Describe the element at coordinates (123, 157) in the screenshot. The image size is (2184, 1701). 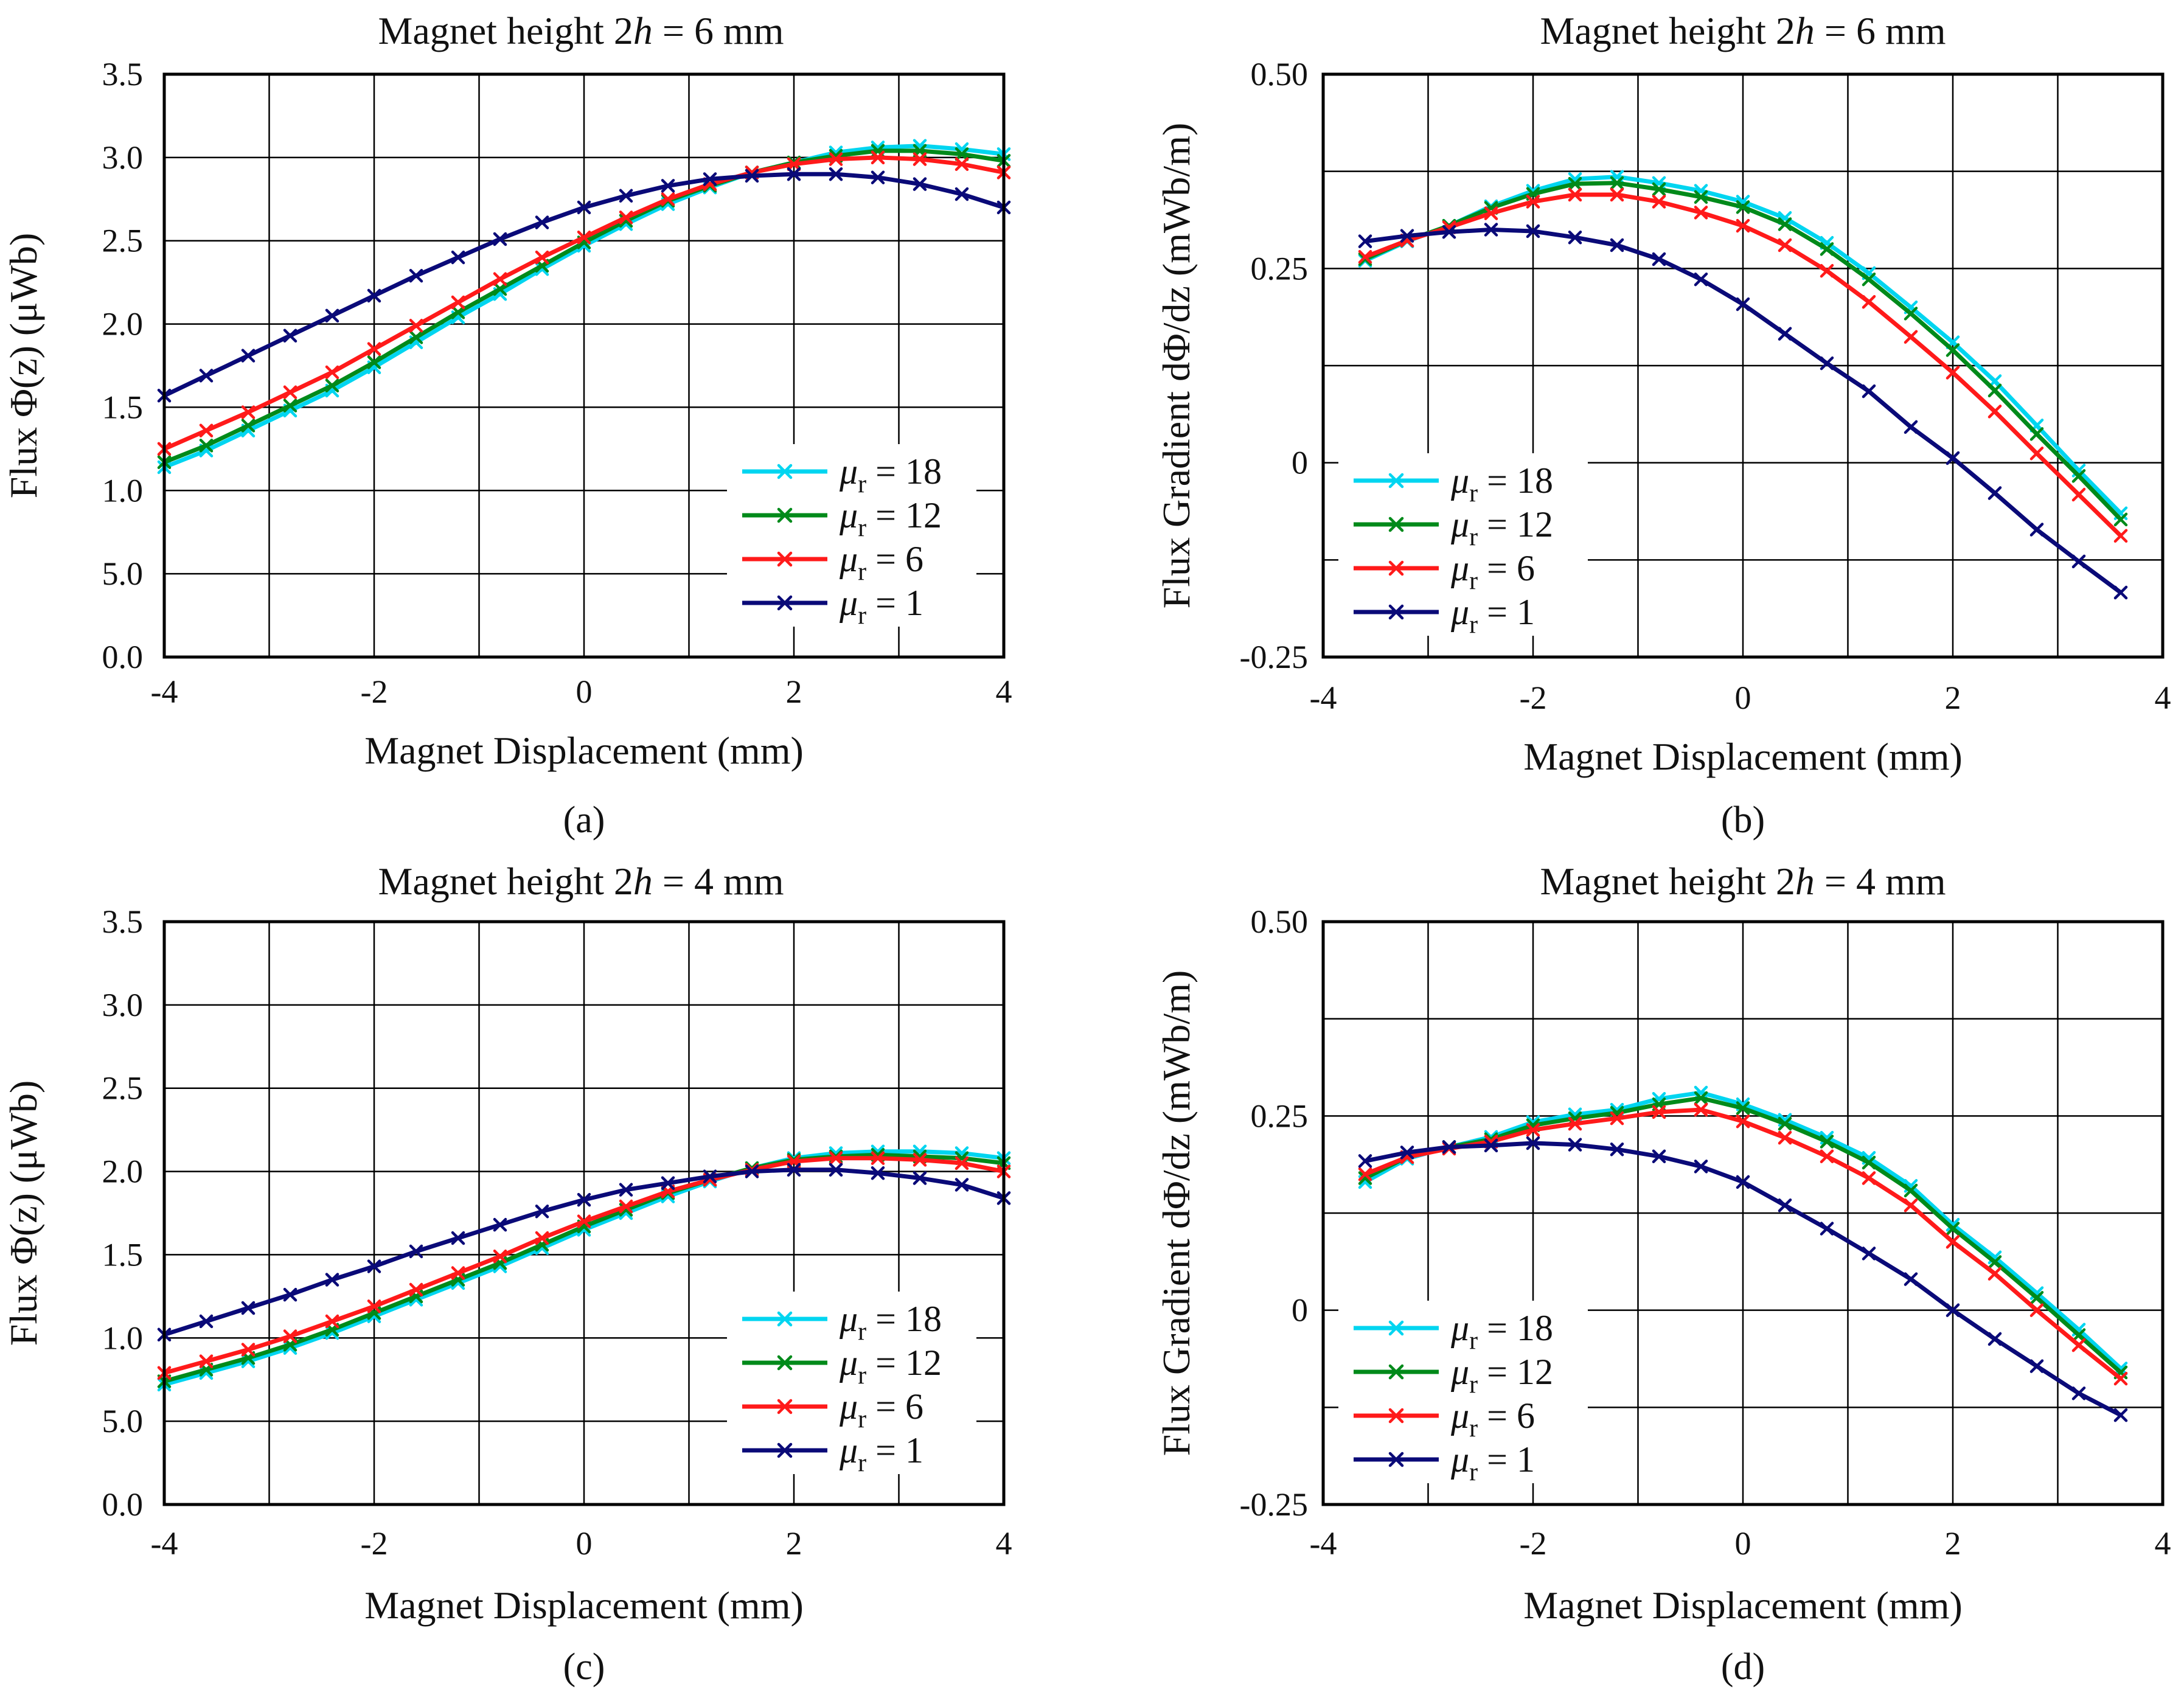
I see `y-tick-label: 3.0` at that location.